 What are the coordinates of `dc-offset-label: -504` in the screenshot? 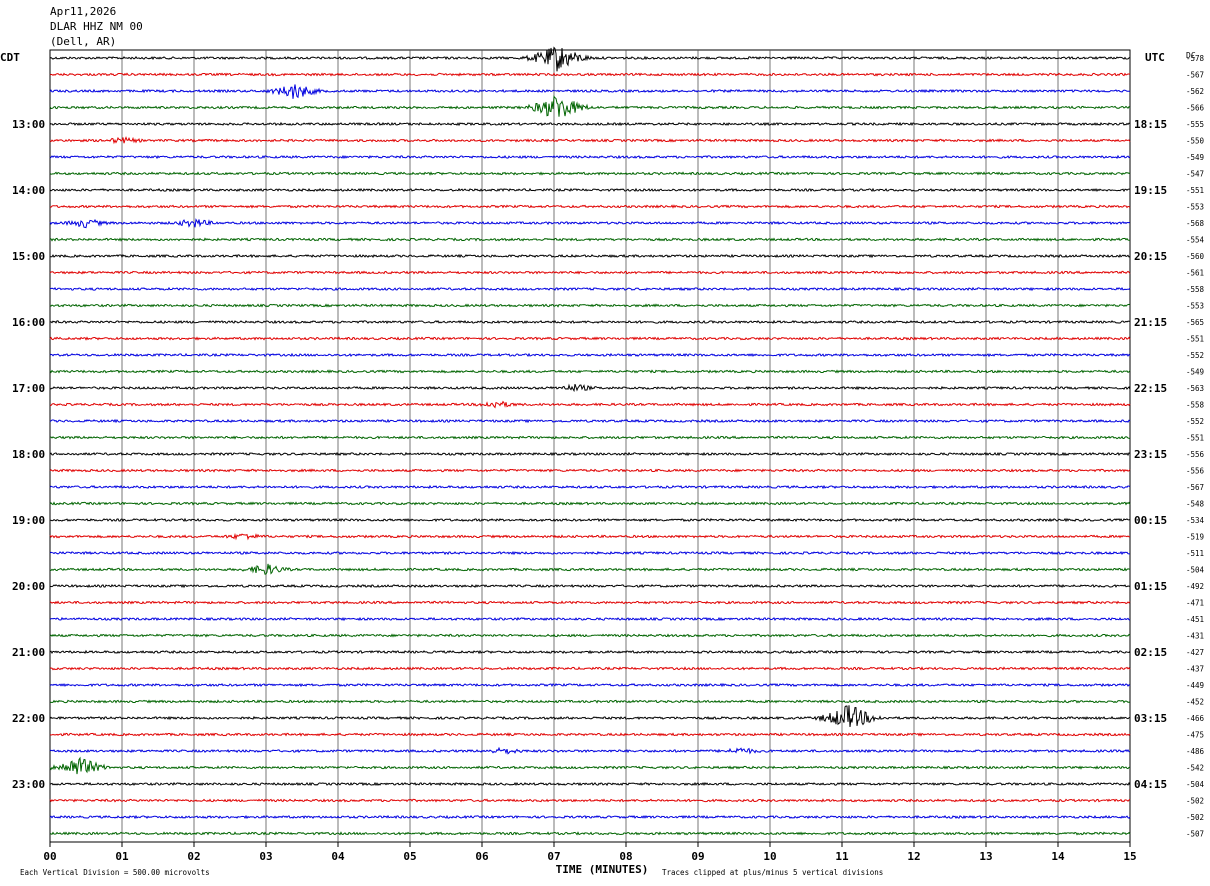 It's located at (1195, 570).